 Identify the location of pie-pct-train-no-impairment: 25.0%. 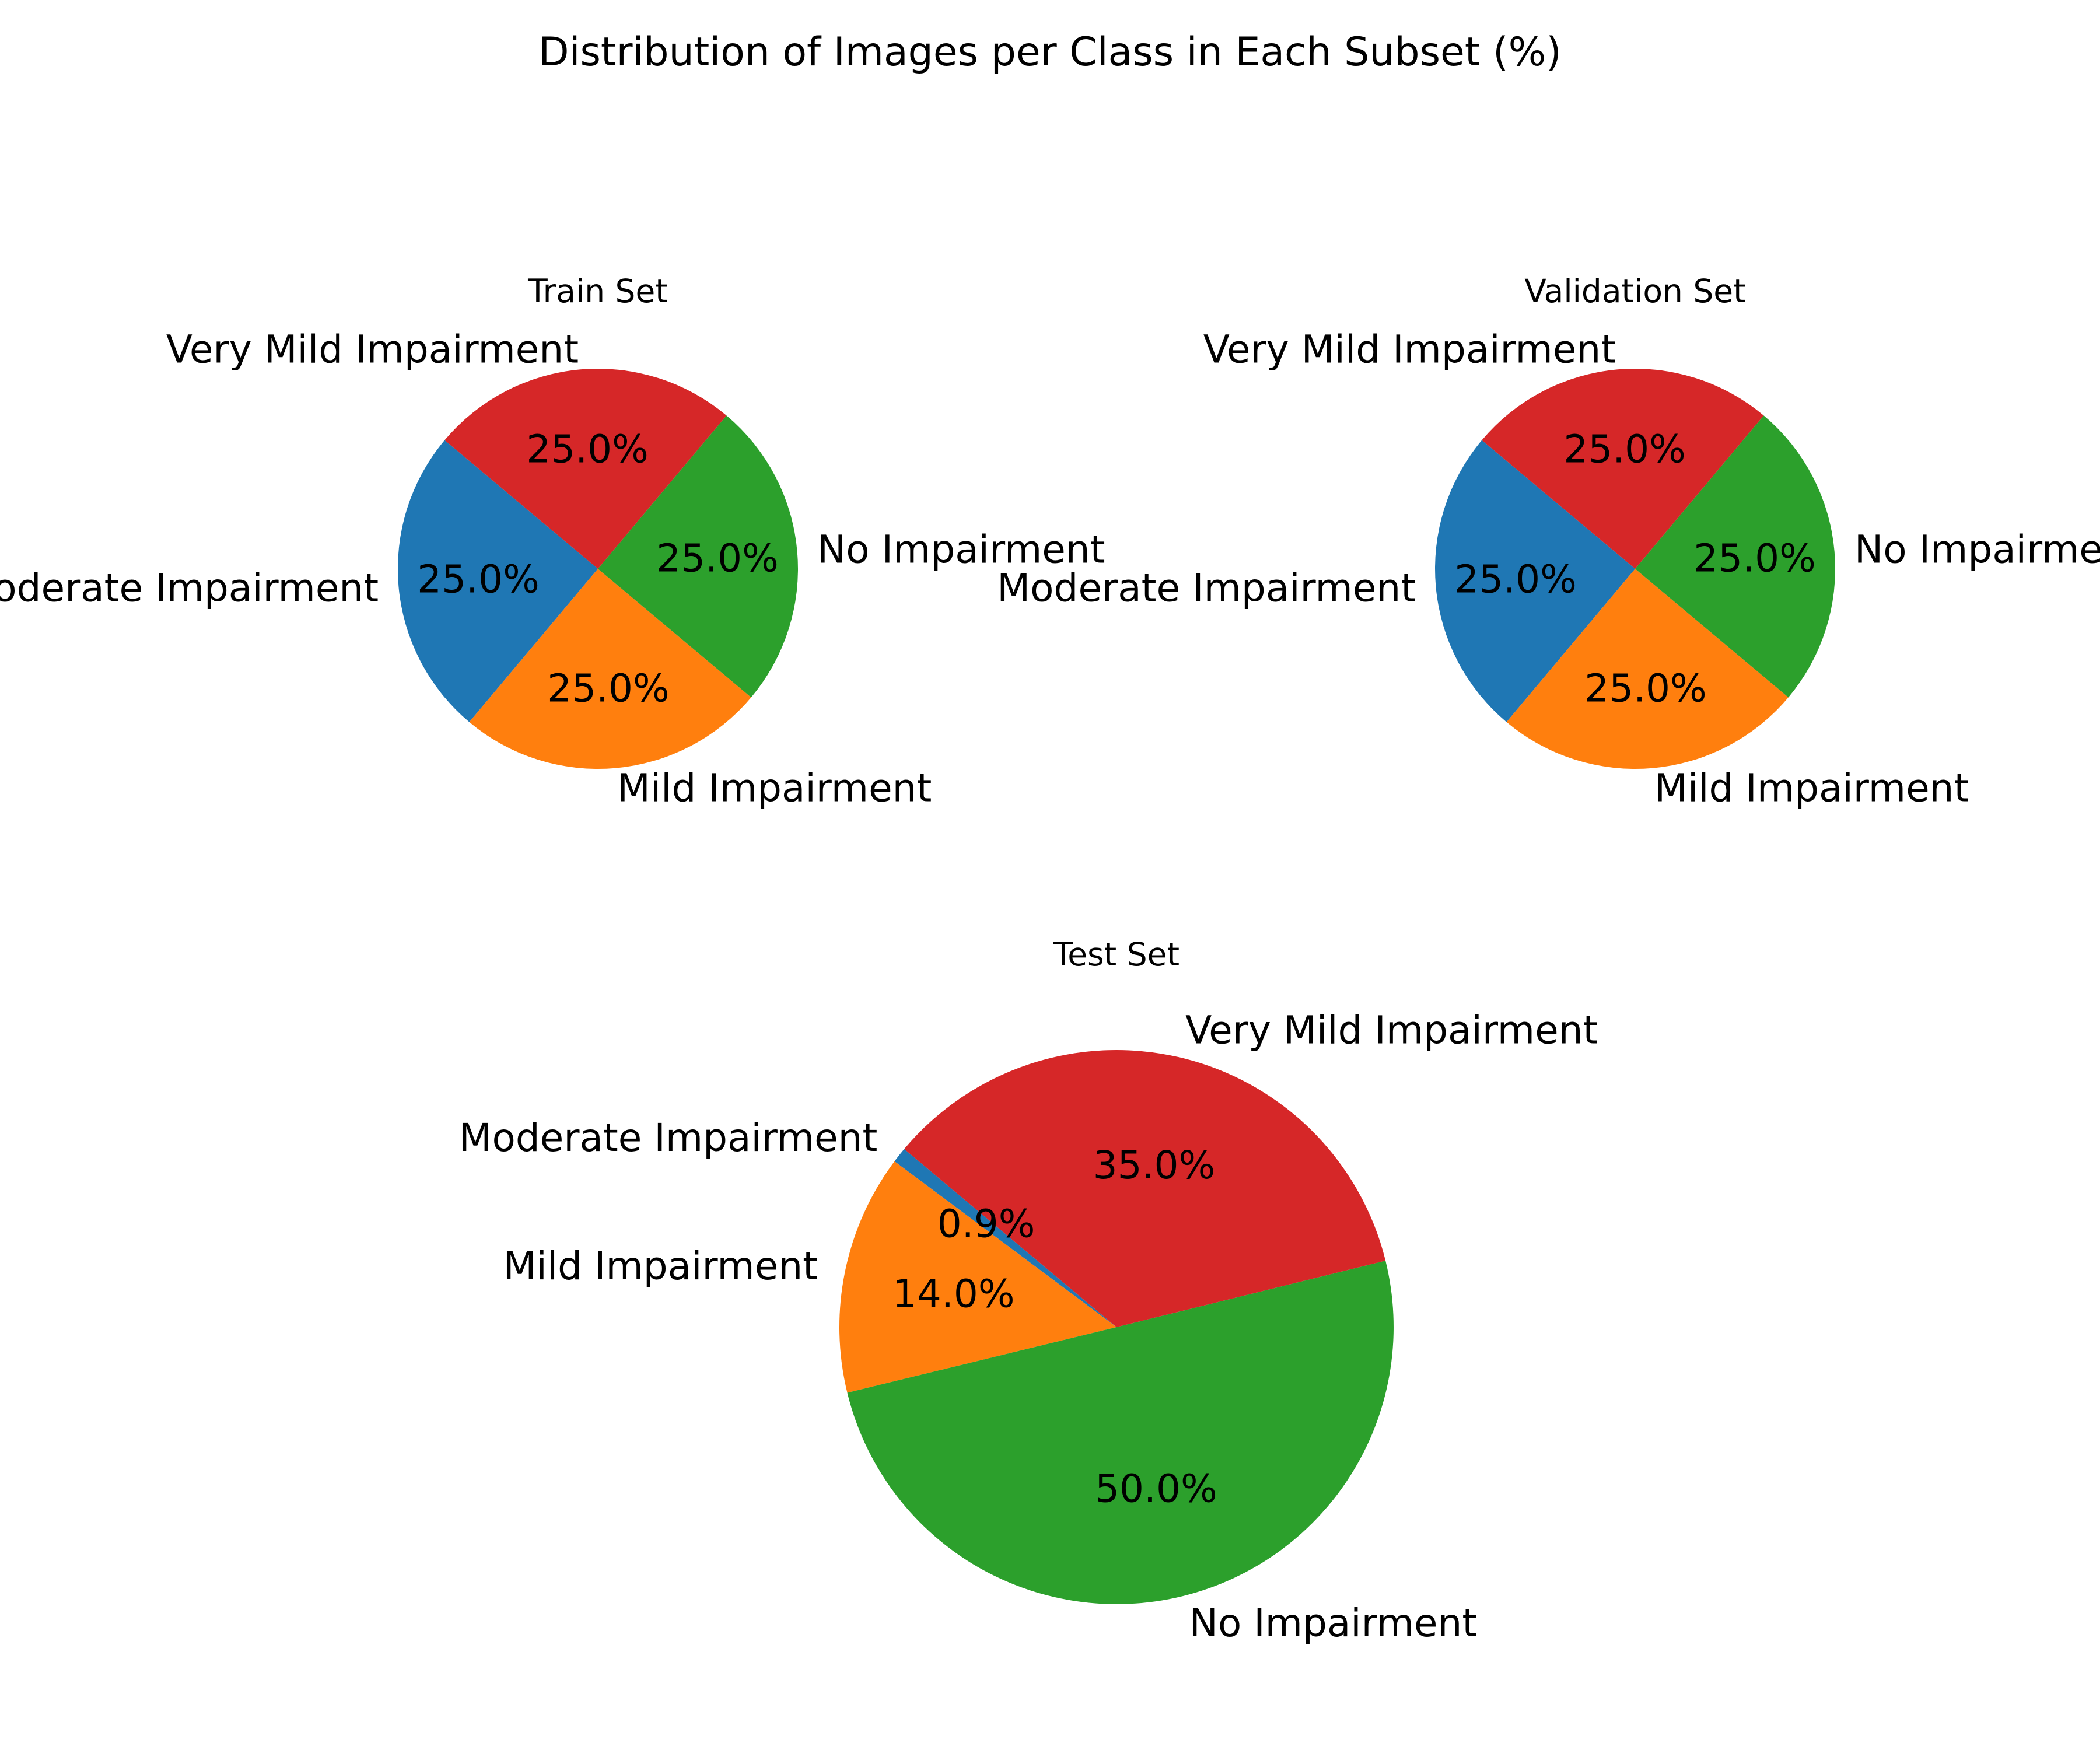
(717, 558).